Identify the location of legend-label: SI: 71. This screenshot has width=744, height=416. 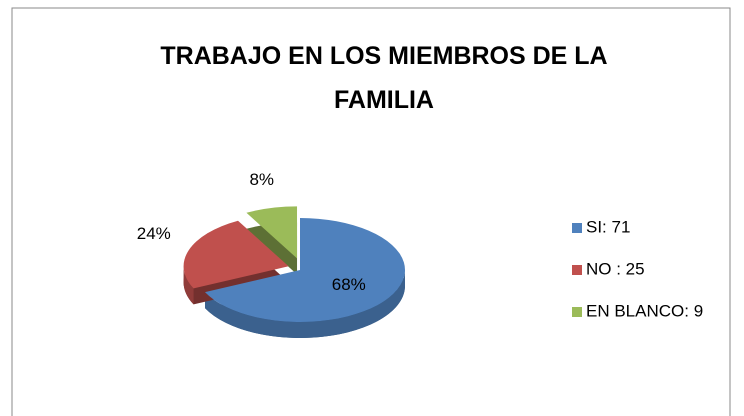
(608, 226).